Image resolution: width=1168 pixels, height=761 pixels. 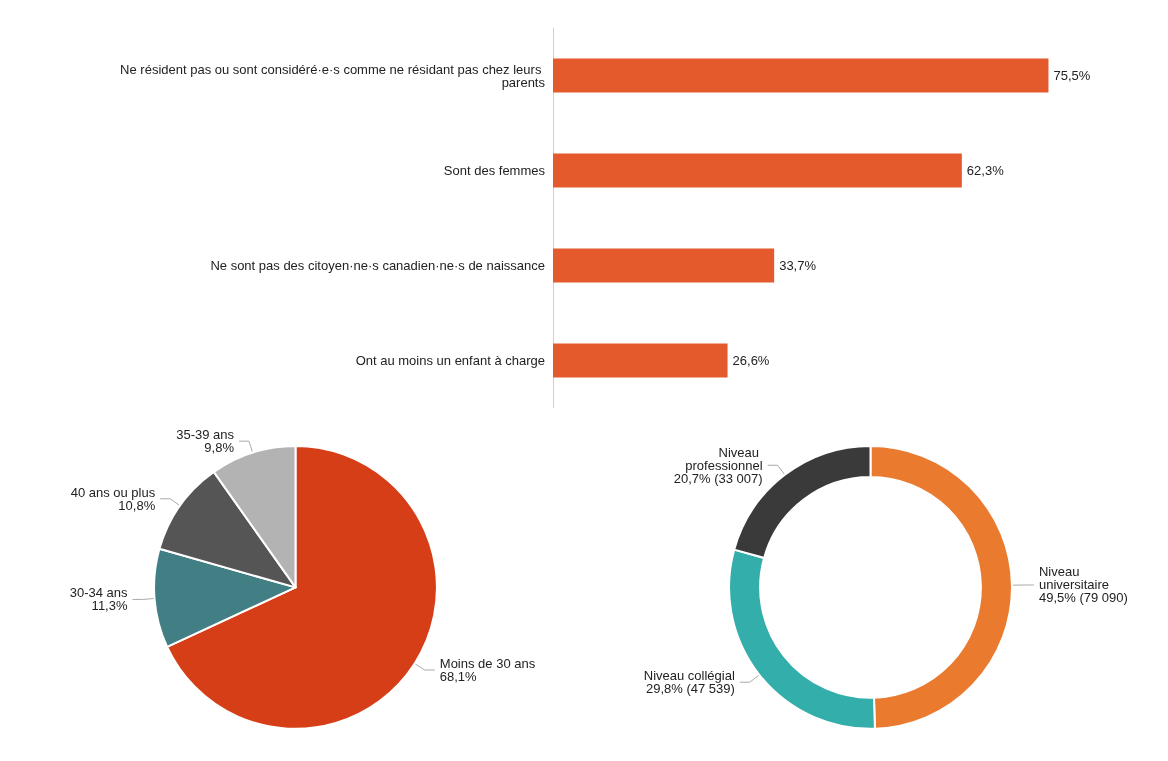 I want to click on data-label: 75,5%, so click(x=1072, y=75).